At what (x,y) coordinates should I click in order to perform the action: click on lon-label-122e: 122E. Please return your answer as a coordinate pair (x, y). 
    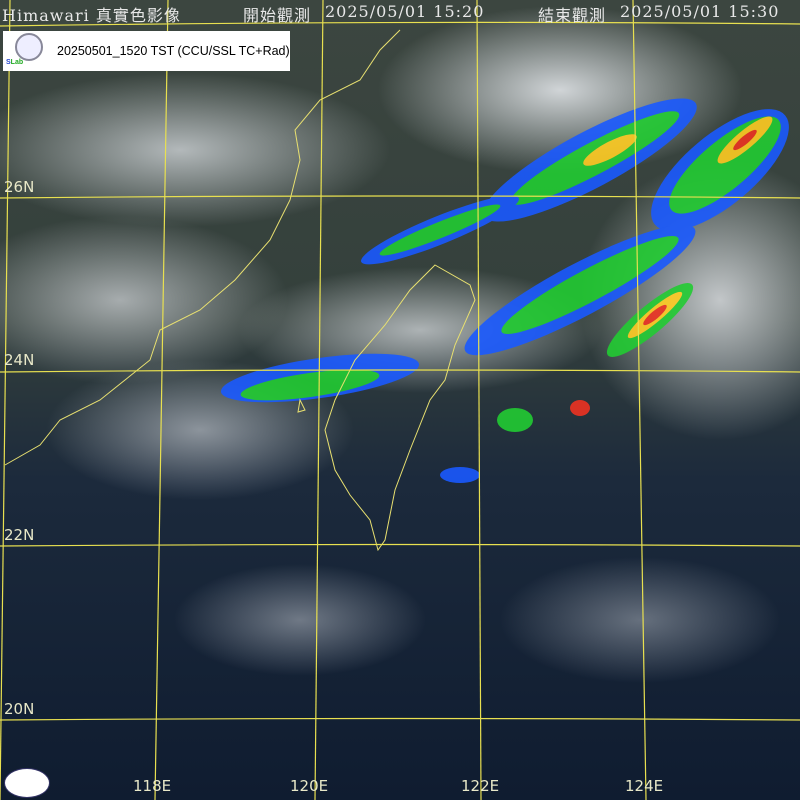
    Looking at the image, I should click on (480, 786).